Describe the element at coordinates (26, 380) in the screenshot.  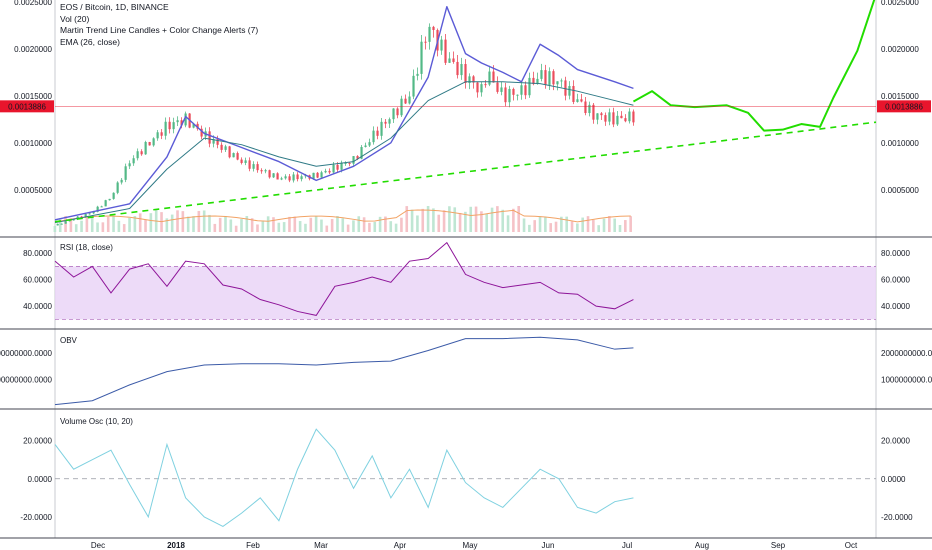
I see `obv-tick-left: 1000000000.0000` at that location.